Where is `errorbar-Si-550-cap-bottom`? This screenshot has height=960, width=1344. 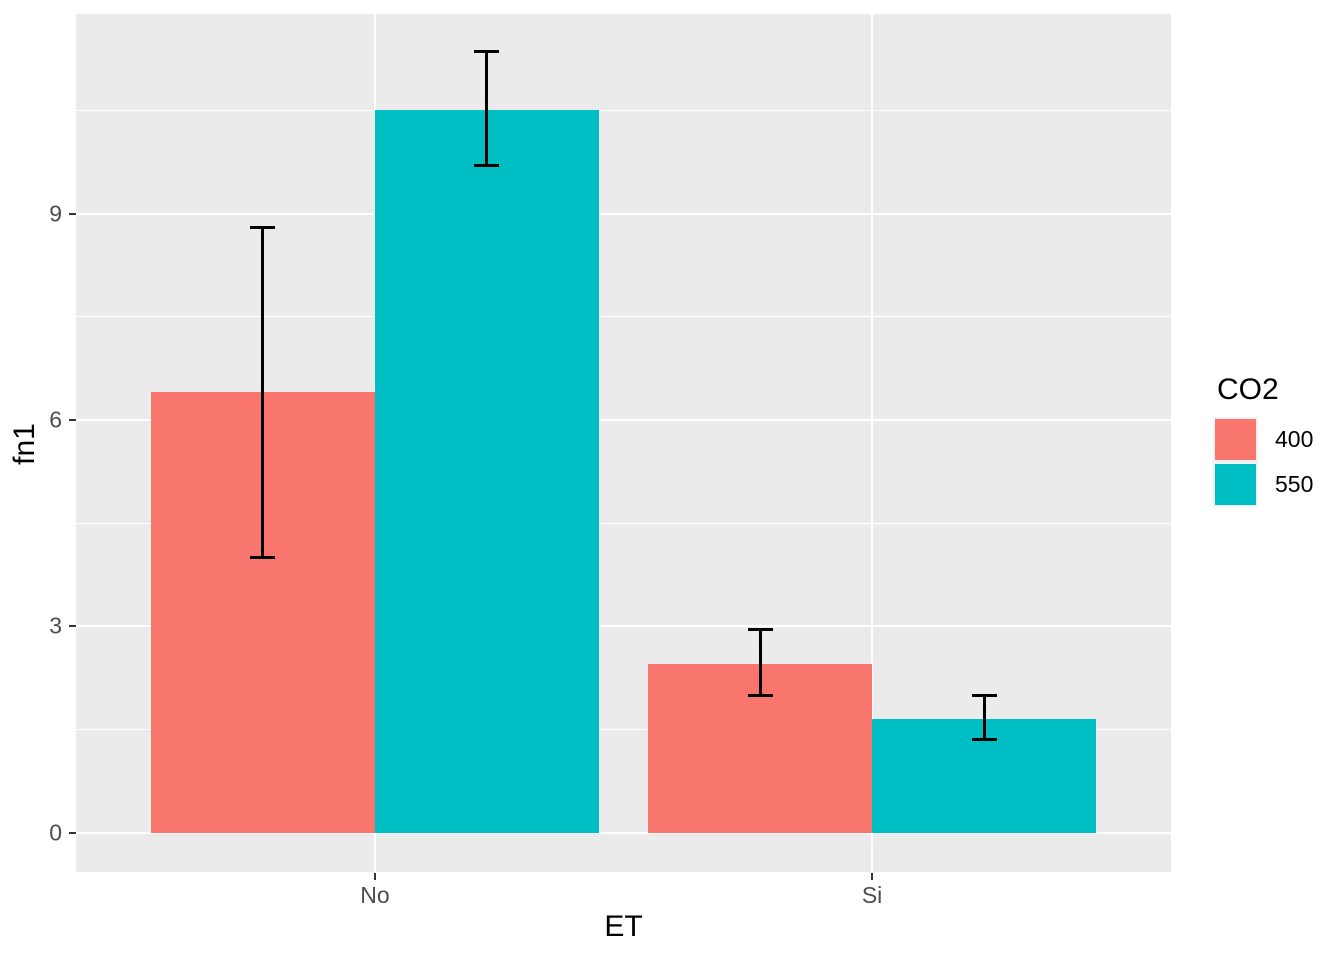 errorbar-Si-550-cap-bottom is located at coordinates (984, 740).